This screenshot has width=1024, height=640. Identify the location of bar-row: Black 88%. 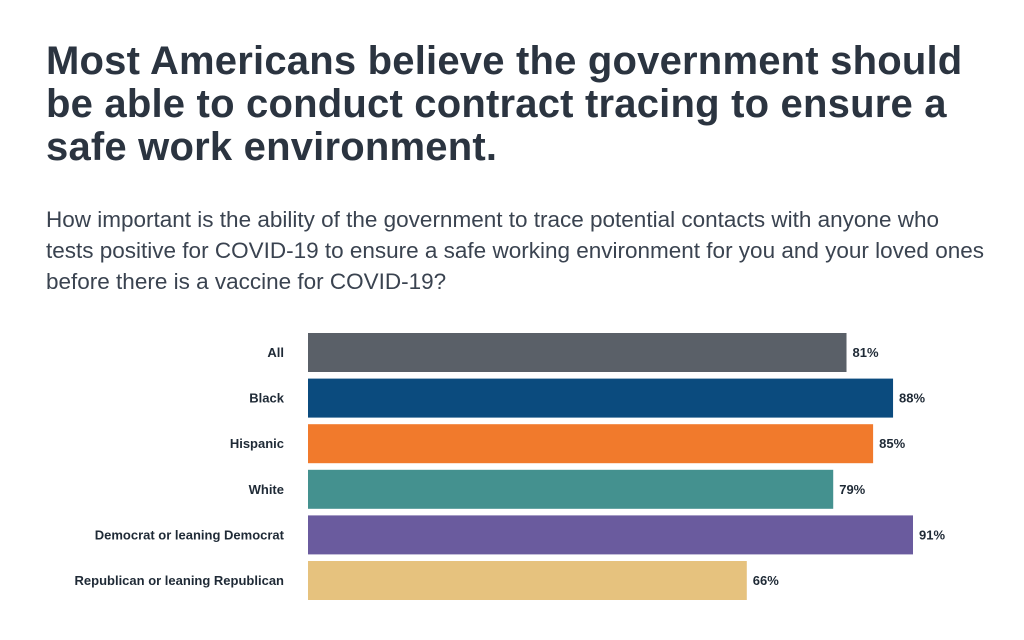
(587, 398).